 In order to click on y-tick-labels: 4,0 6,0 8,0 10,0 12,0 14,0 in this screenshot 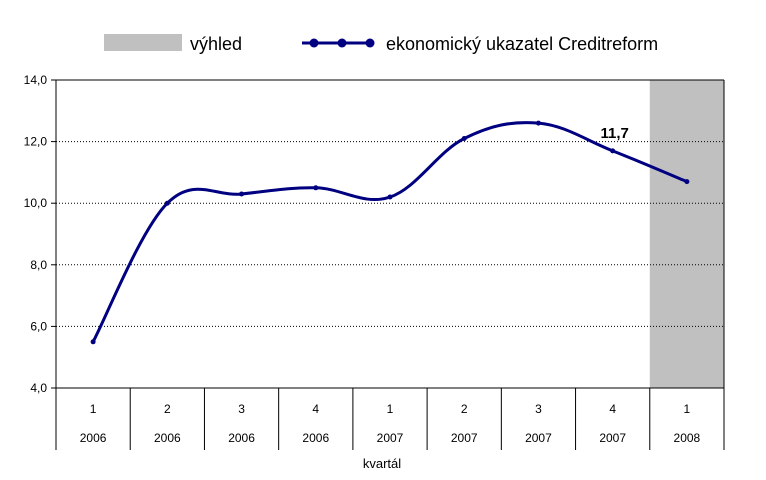, I will do `click(40, 234)`.